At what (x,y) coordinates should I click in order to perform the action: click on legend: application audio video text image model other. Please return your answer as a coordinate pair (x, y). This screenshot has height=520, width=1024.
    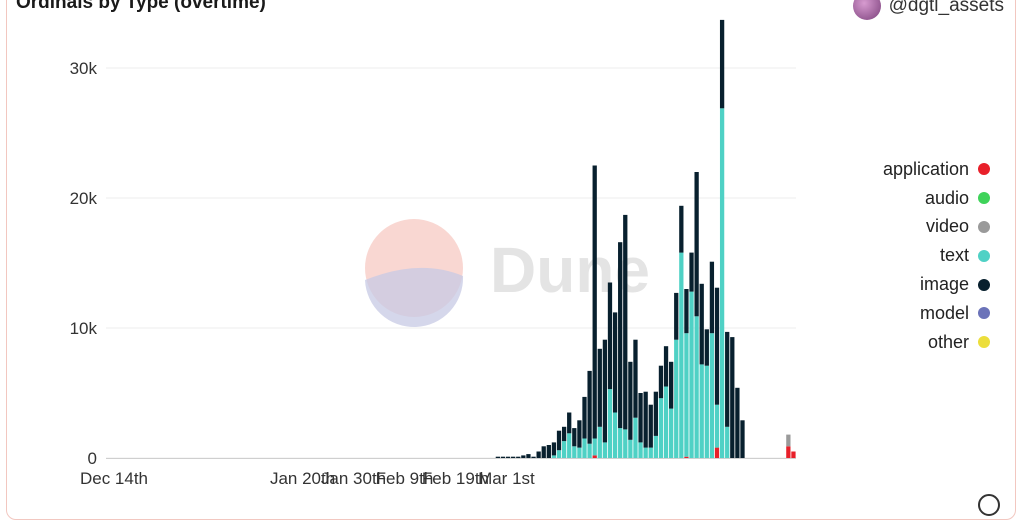
    Looking at the image, I should click on (925, 256).